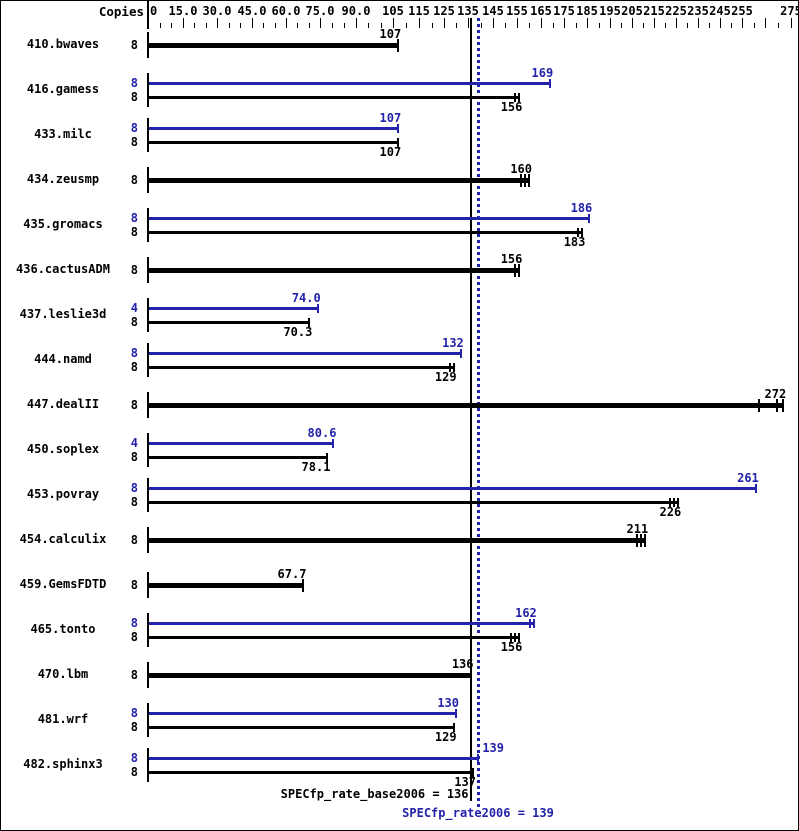  Describe the element at coordinates (748, 478) in the screenshot. I see `bar-value-label: 261` at that location.